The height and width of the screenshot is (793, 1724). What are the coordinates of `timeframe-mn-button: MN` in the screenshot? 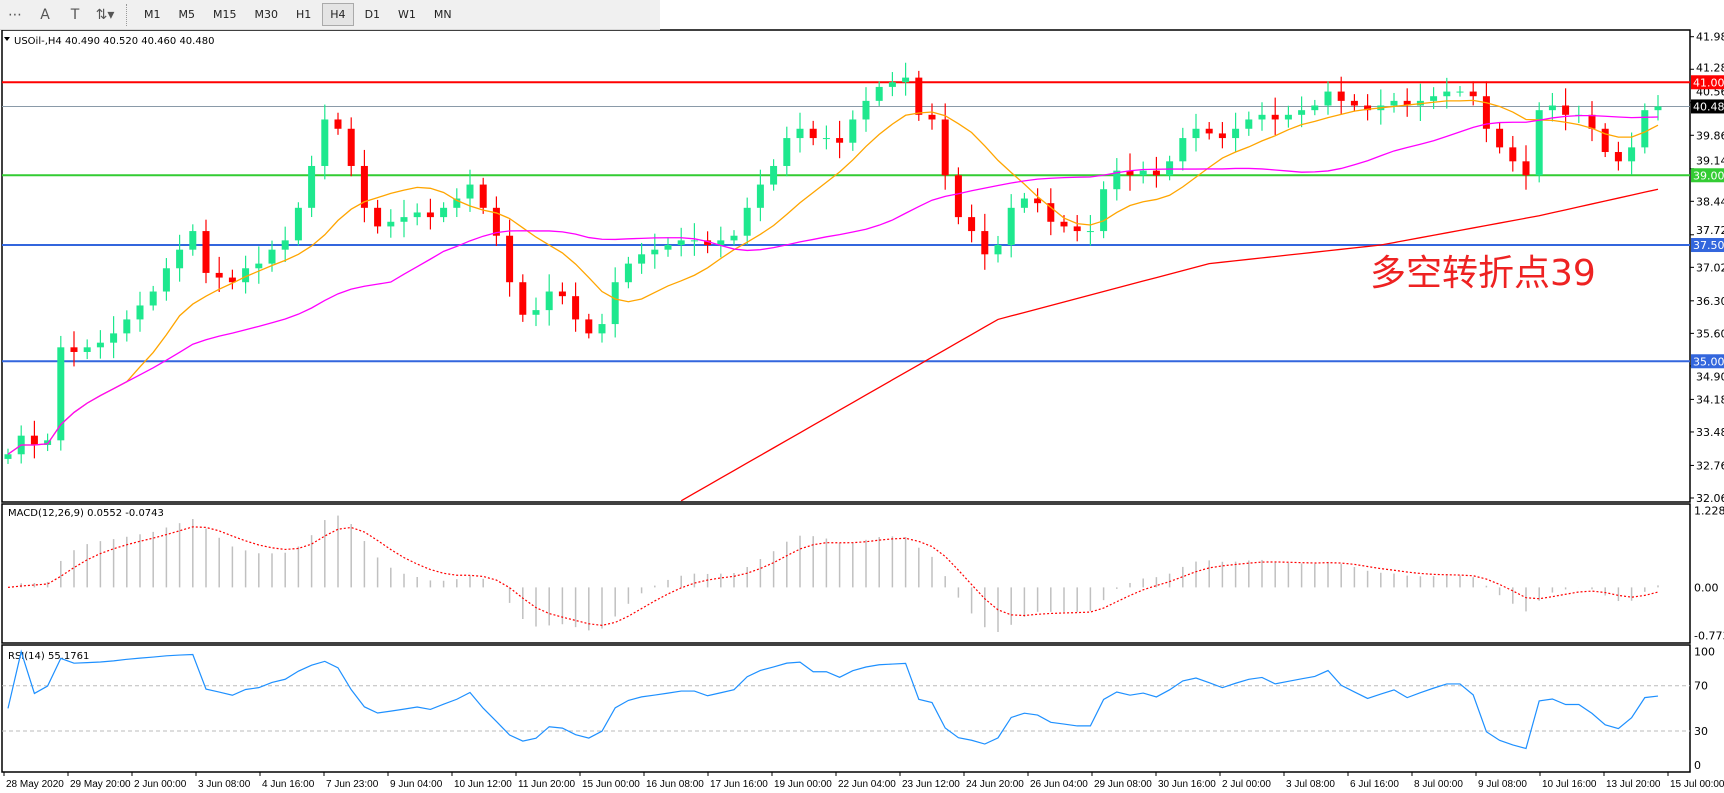 It's located at (442, 14).